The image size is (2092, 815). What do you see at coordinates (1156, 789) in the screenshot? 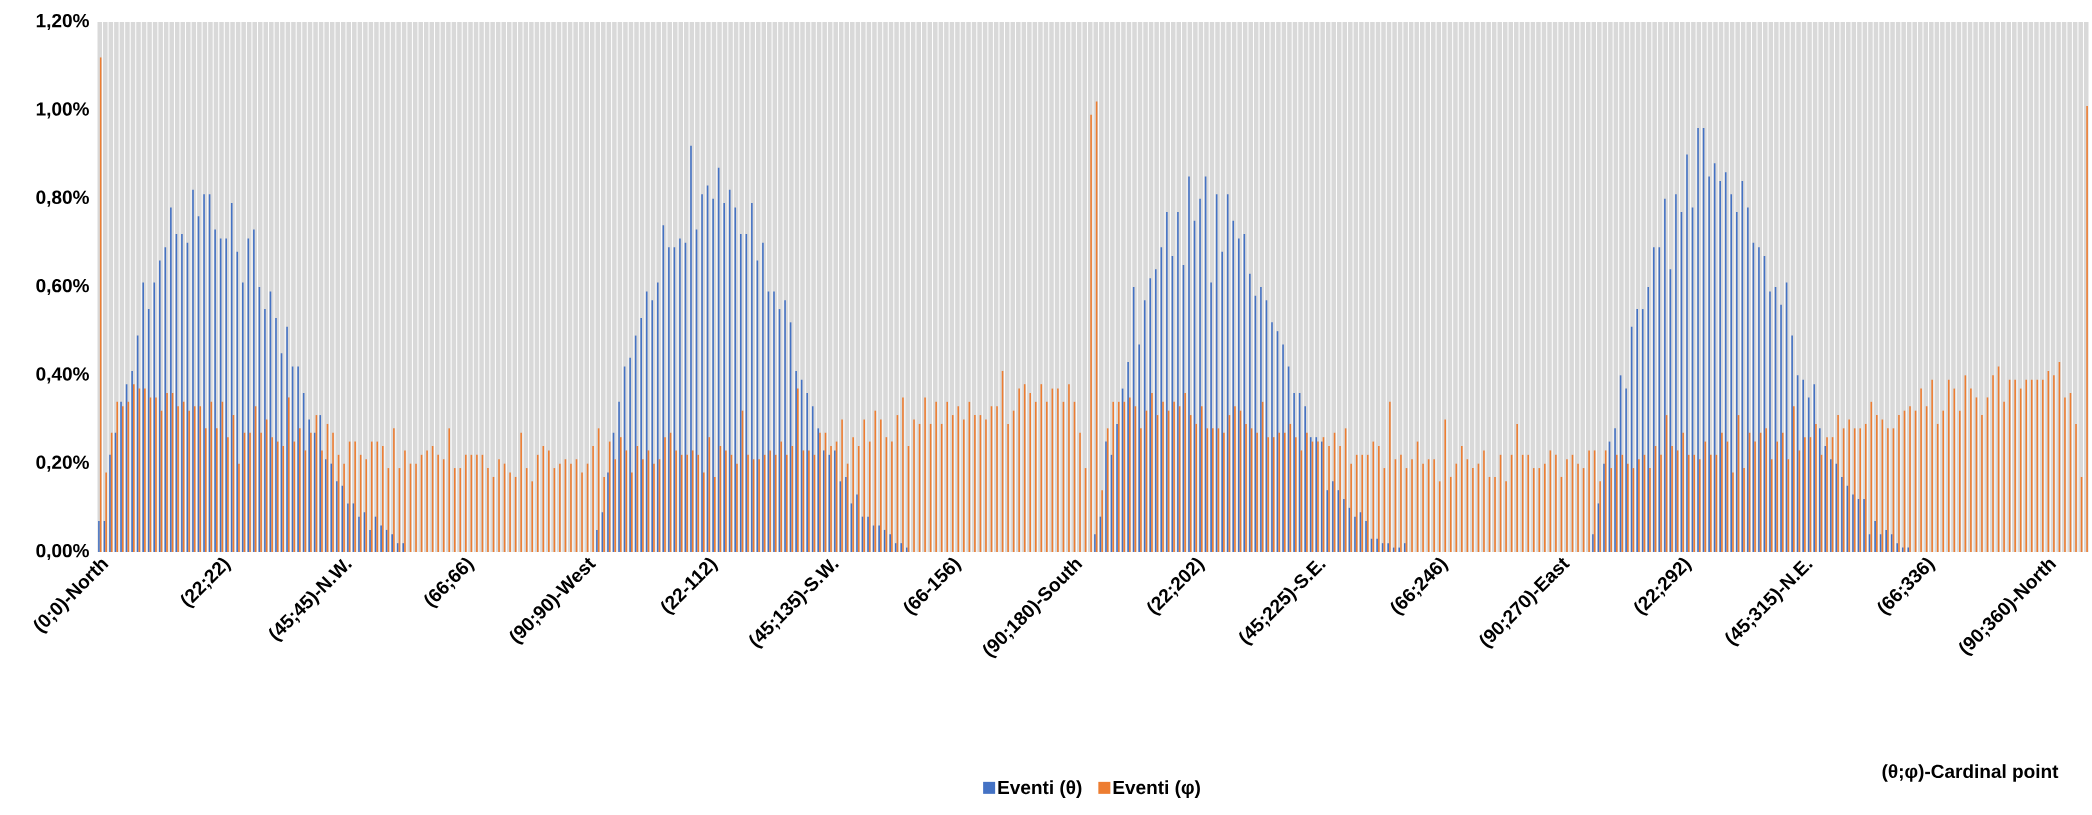
I see `legend-label: Eventi (φ)` at bounding box center [1156, 789].